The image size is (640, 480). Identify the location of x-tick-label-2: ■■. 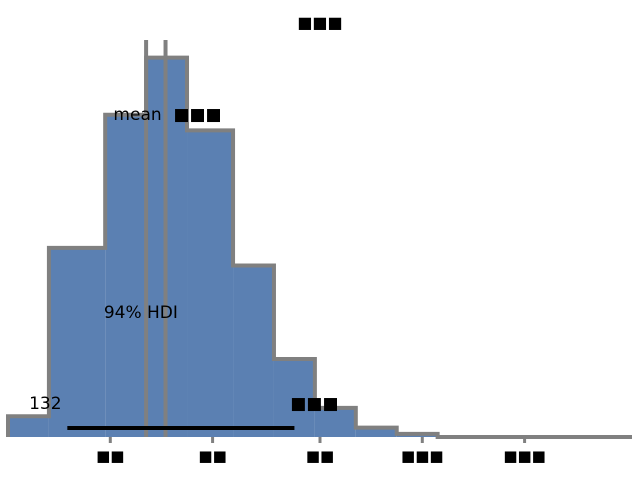
(320, 456).